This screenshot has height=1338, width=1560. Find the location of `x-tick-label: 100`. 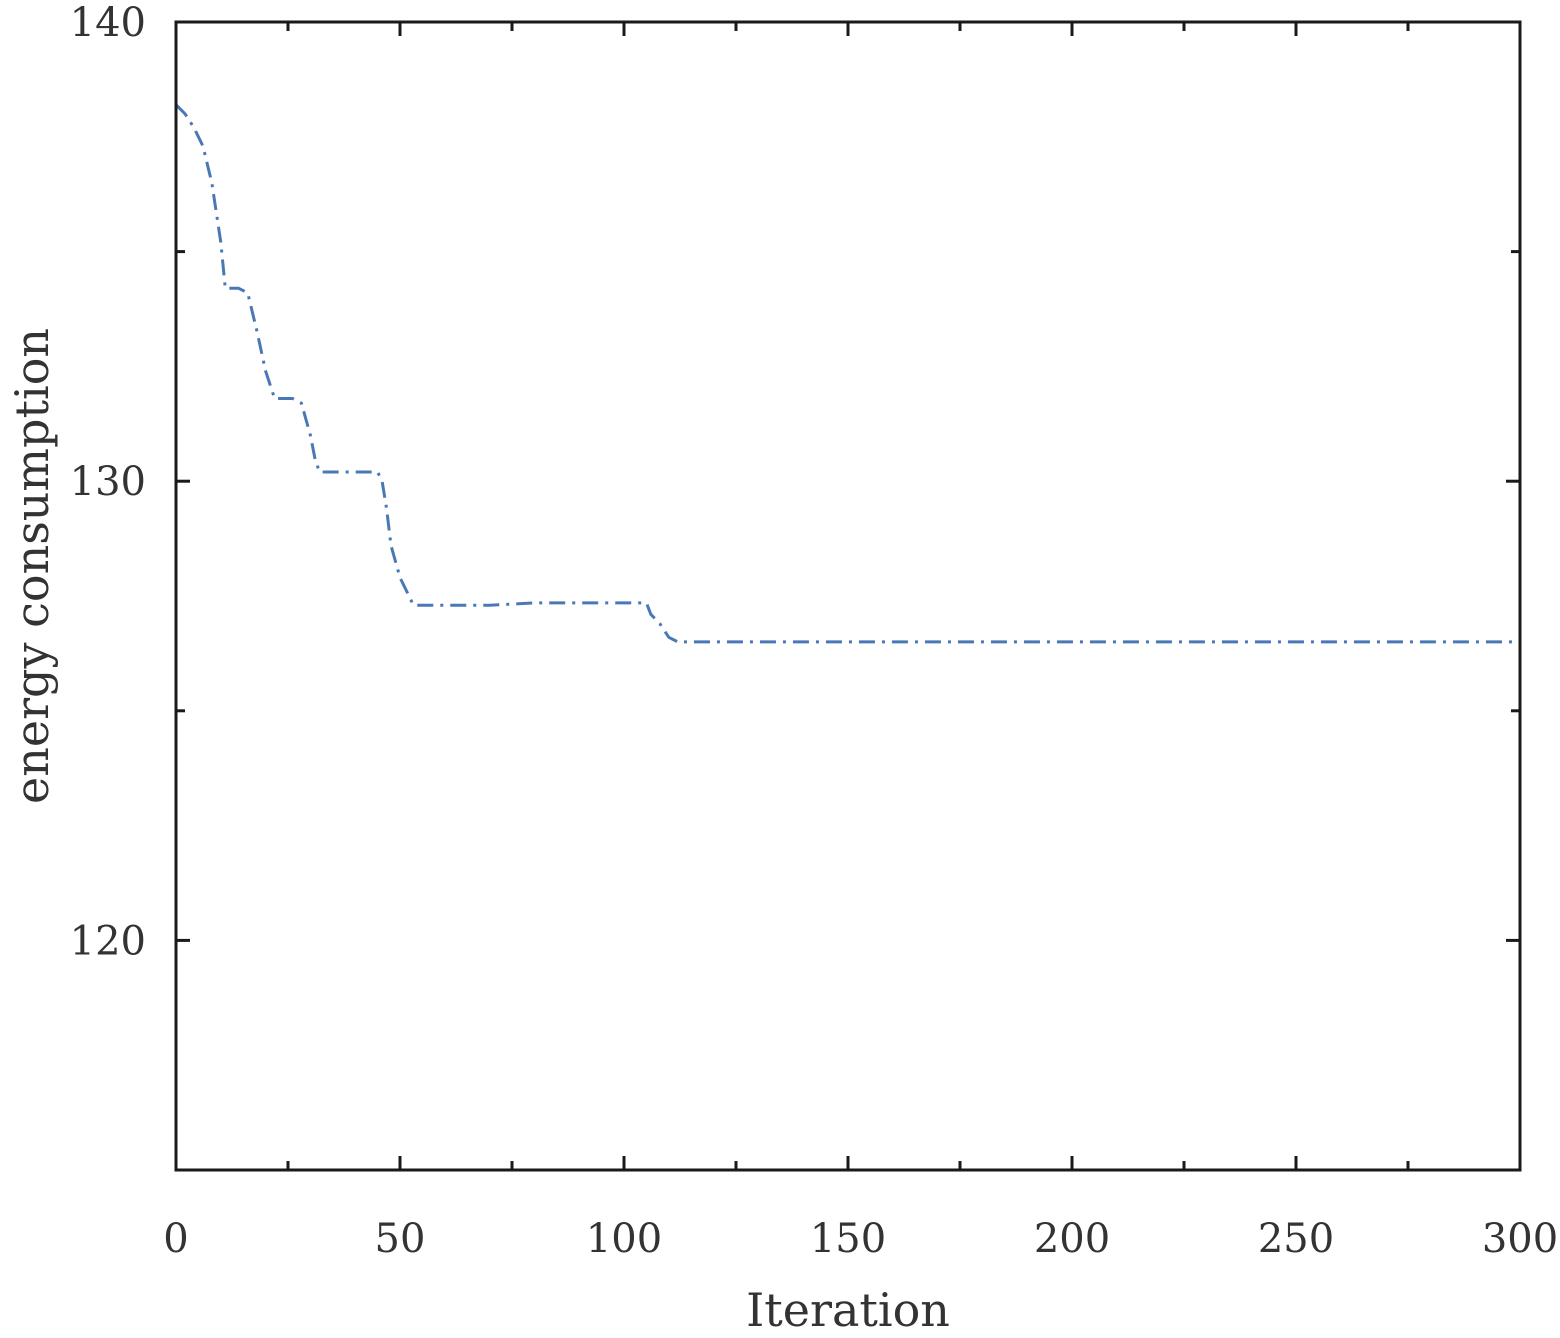

x-tick-label: 100 is located at coordinates (624, 1239).